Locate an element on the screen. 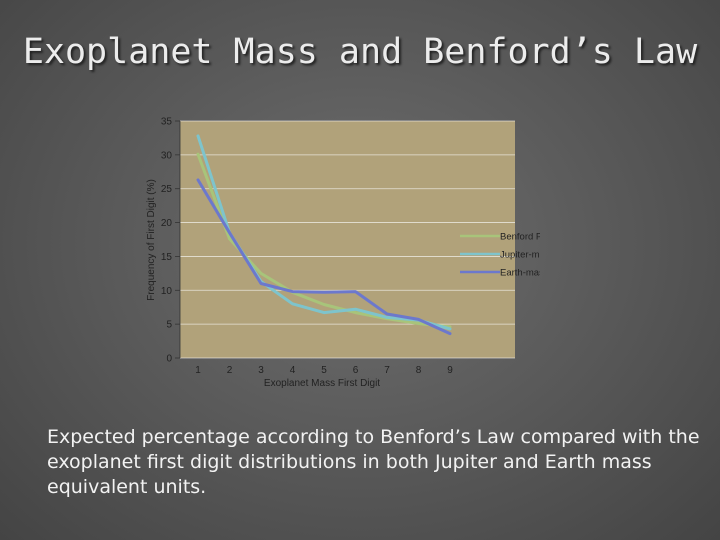 Image resolution: width=720 pixels, height=540 pixels. y-tick-label: 30 is located at coordinates (167, 155).